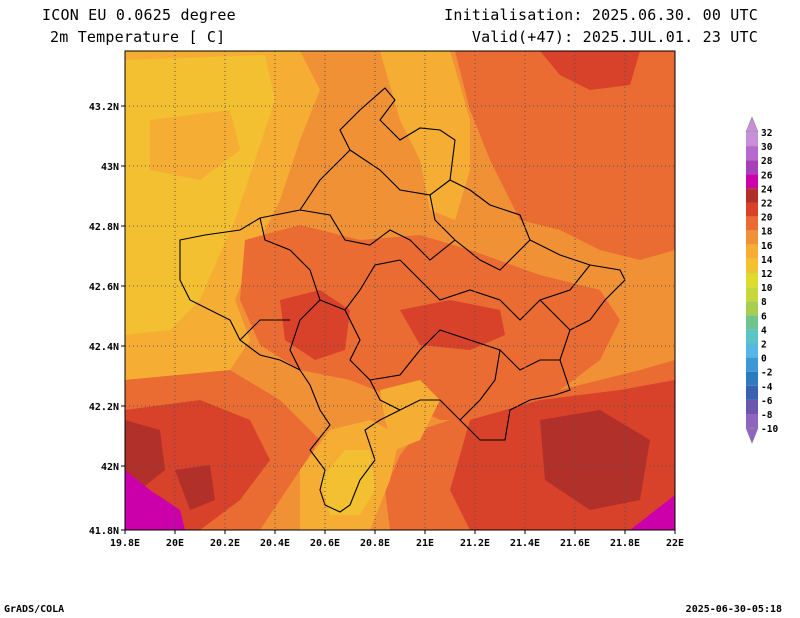 The width and height of the screenshot is (800, 618). Describe the element at coordinates (452, 325) in the screenshot. I see `fill-20-22-central-east` at that location.